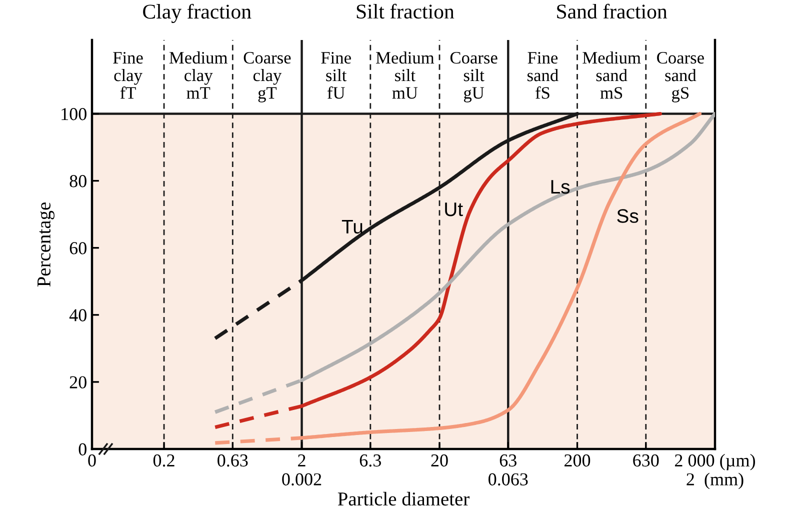  I want to click on text: Sand fraction, so click(612, 11).